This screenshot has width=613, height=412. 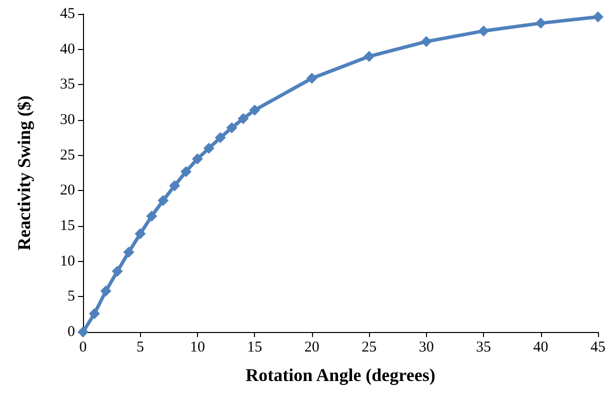 What do you see at coordinates (67, 84) in the screenshot?
I see `y-tick-label: 35` at bounding box center [67, 84].